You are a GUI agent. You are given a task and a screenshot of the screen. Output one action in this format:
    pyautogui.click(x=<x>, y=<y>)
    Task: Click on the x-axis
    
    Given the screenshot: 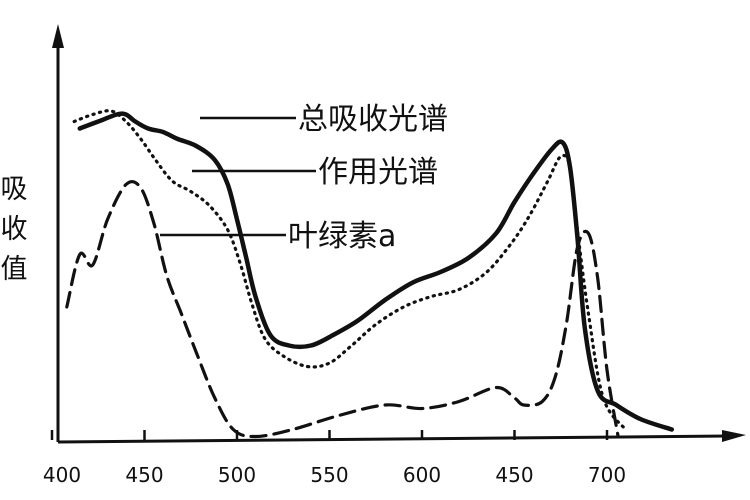 What is the action you would take?
    pyautogui.click(x=393, y=439)
    